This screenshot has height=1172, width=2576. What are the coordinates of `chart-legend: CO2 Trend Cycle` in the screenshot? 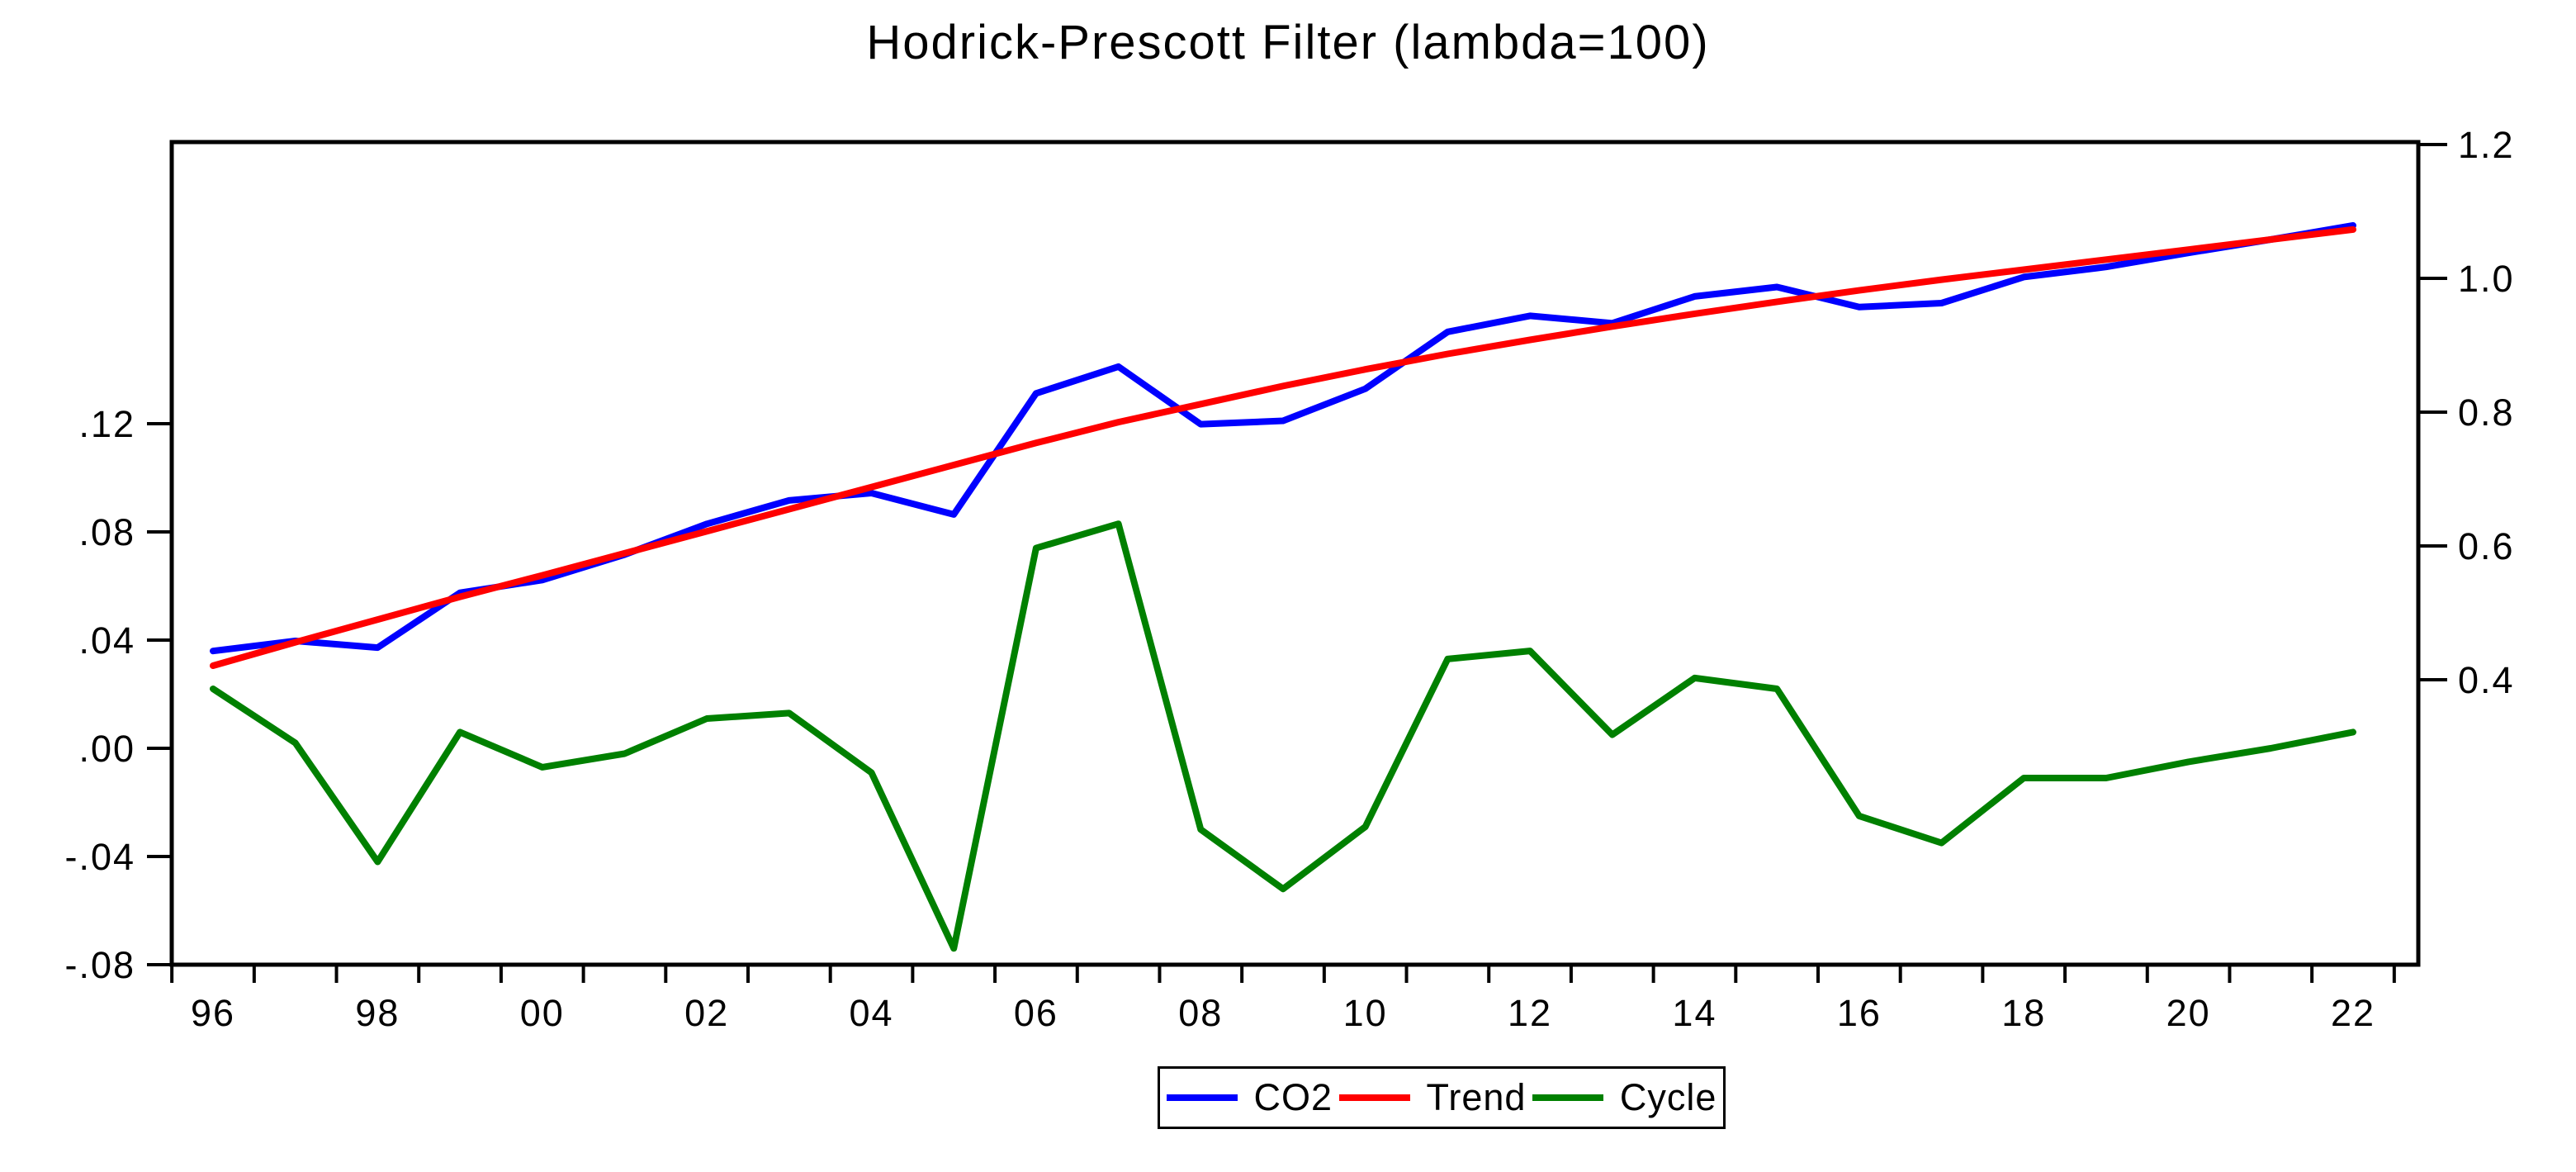 It's located at (1442, 1097).